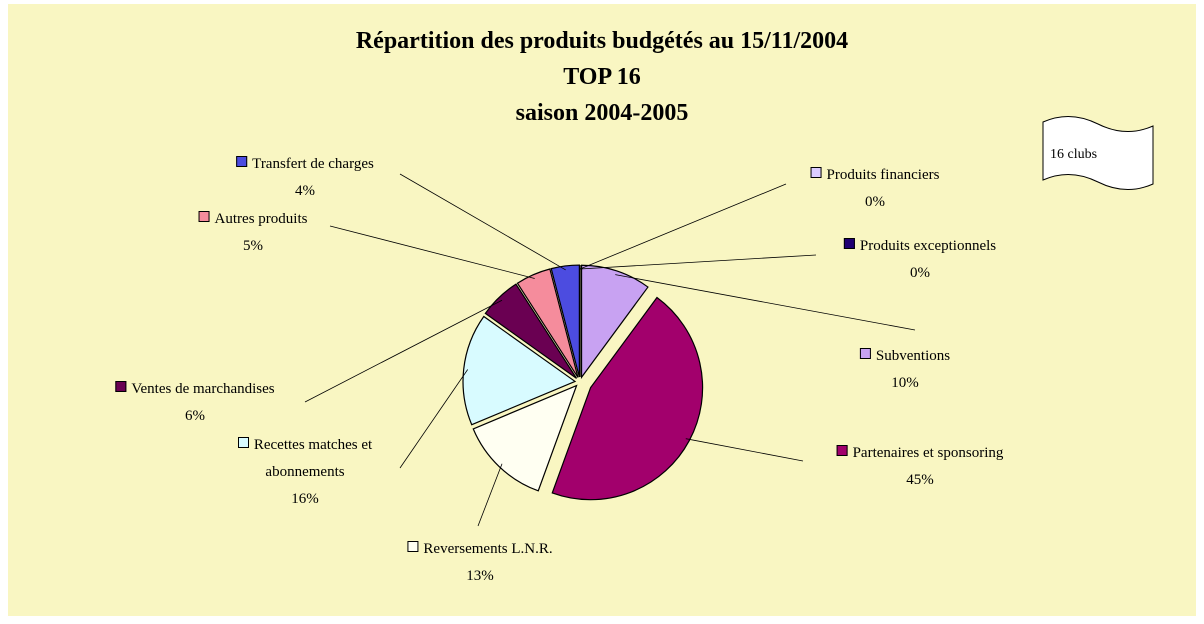 The image size is (1204, 624). I want to click on value-row: 6%, so click(194, 416).